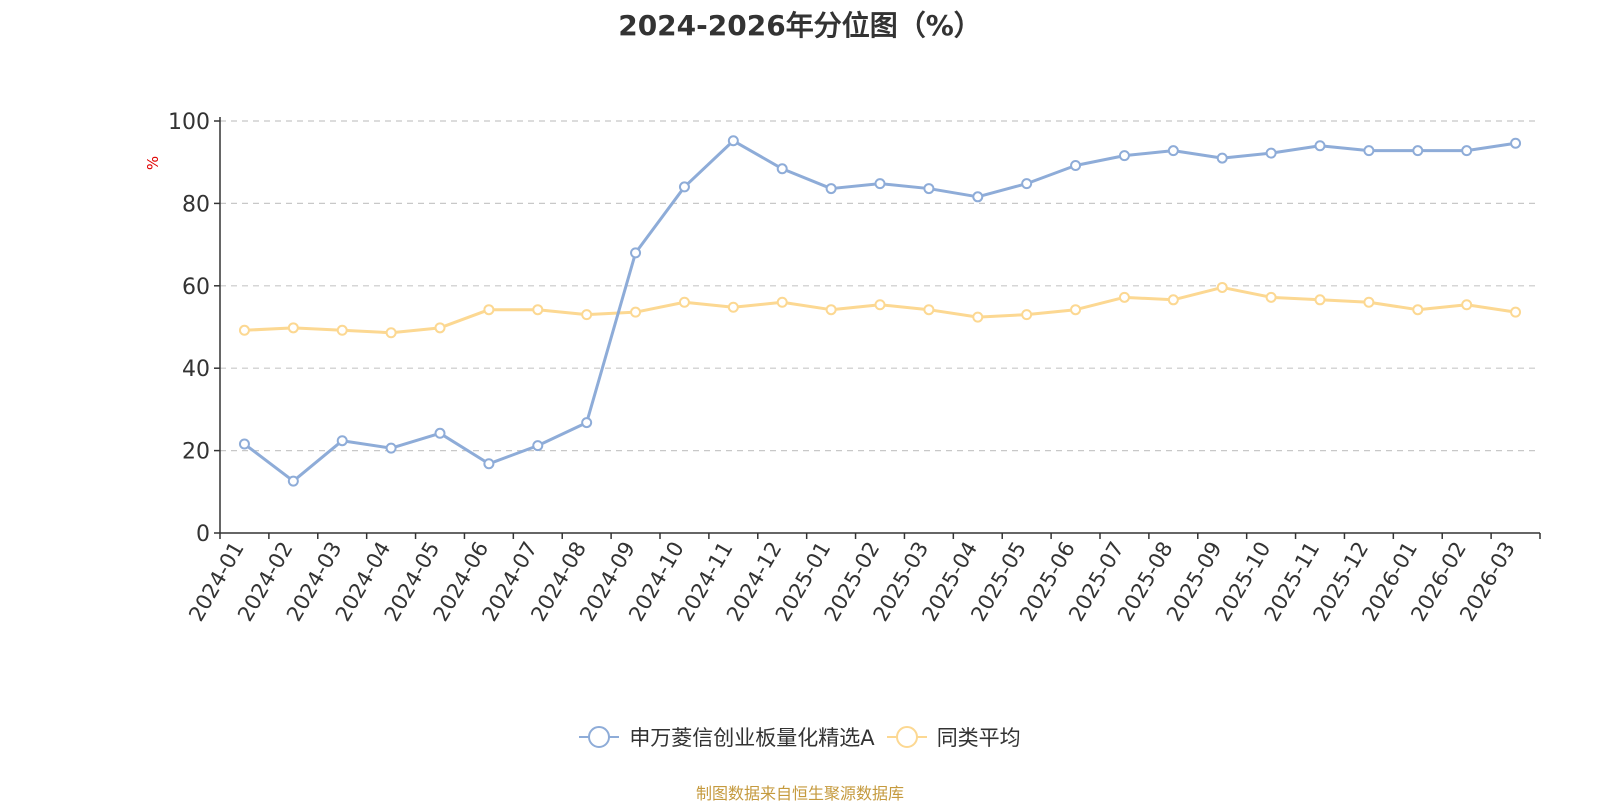 This screenshot has width=1600, height=804. What do you see at coordinates (153, 163) in the screenshot?
I see `y-axis-label: %` at bounding box center [153, 163].